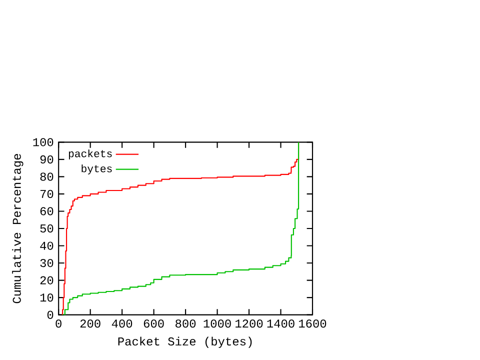  What do you see at coordinates (50, 314) in the screenshot?
I see `y-tick-label: 0` at bounding box center [50, 314].